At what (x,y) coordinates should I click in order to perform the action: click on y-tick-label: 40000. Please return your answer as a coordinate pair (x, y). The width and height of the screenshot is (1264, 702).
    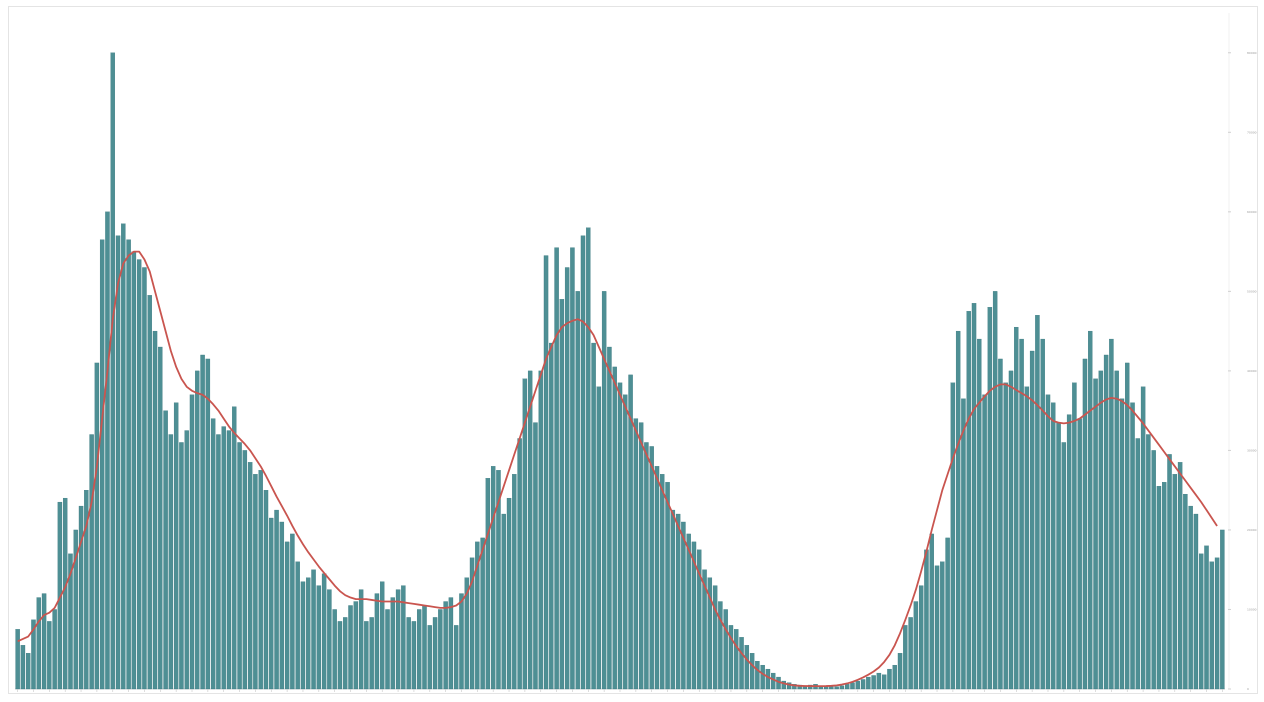
    Looking at the image, I should click on (1252, 371).